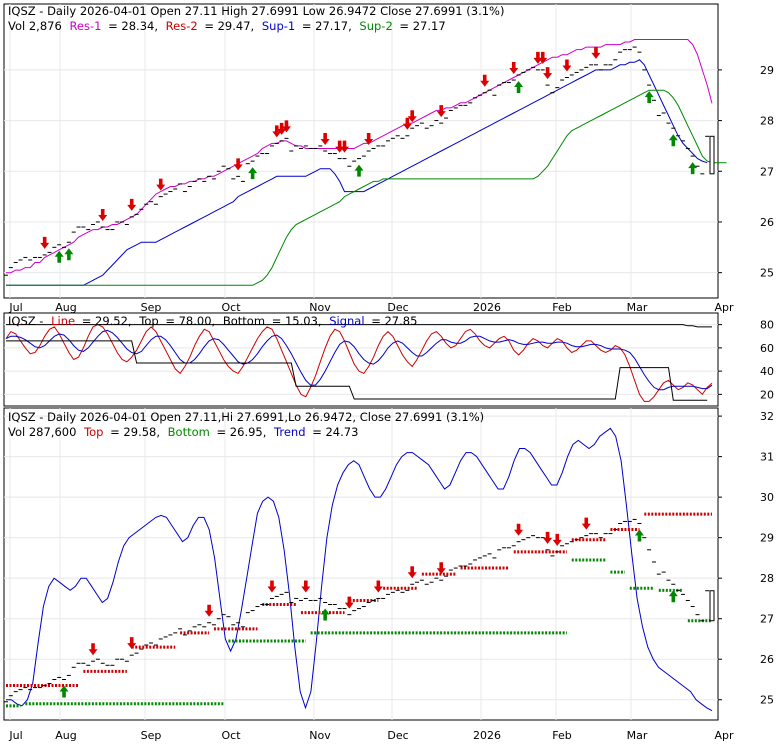 This screenshot has width=780, height=745. What do you see at coordinates (767, 171) in the screenshot?
I see `price-y-tick-label-27: 27` at bounding box center [767, 171].